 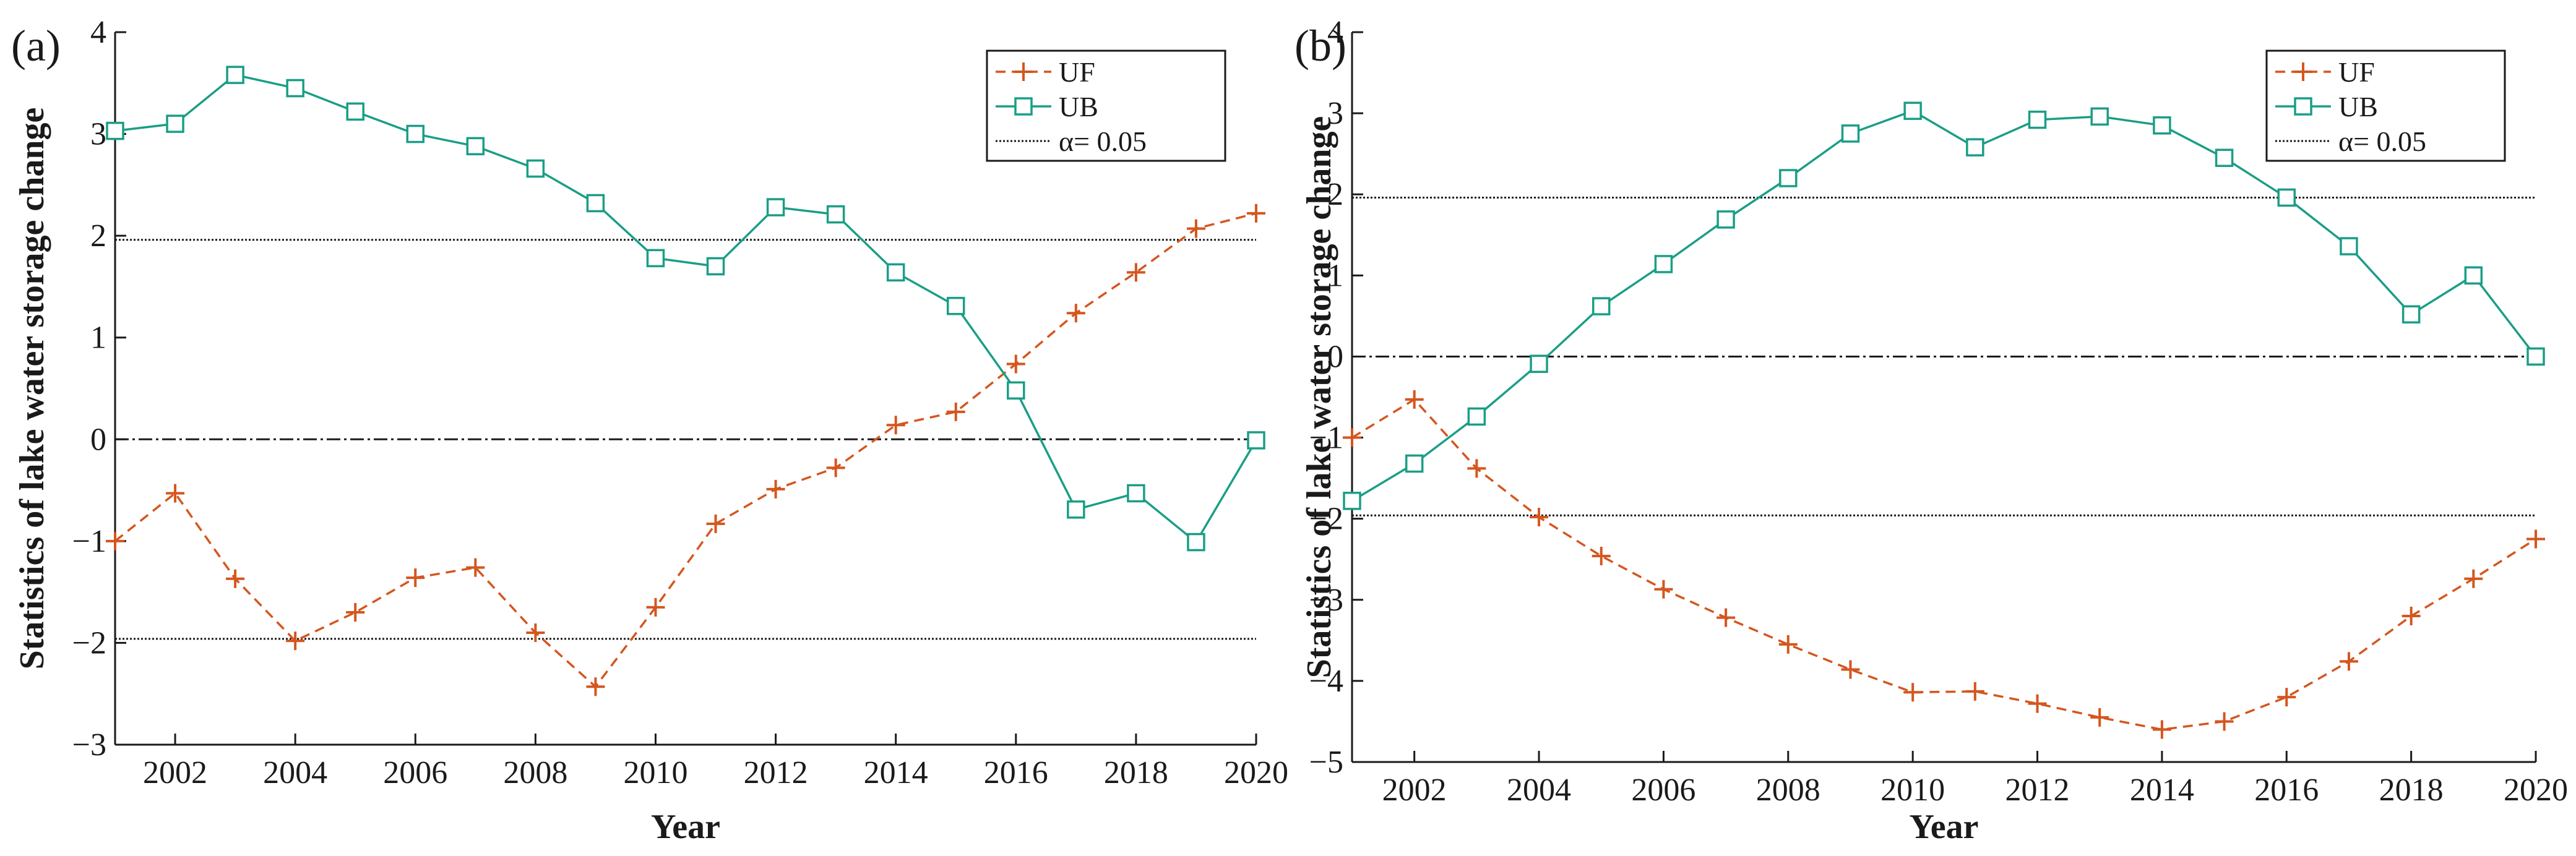 What do you see at coordinates (2162, 790) in the screenshot?
I see `x-tick-label: 2014` at bounding box center [2162, 790].